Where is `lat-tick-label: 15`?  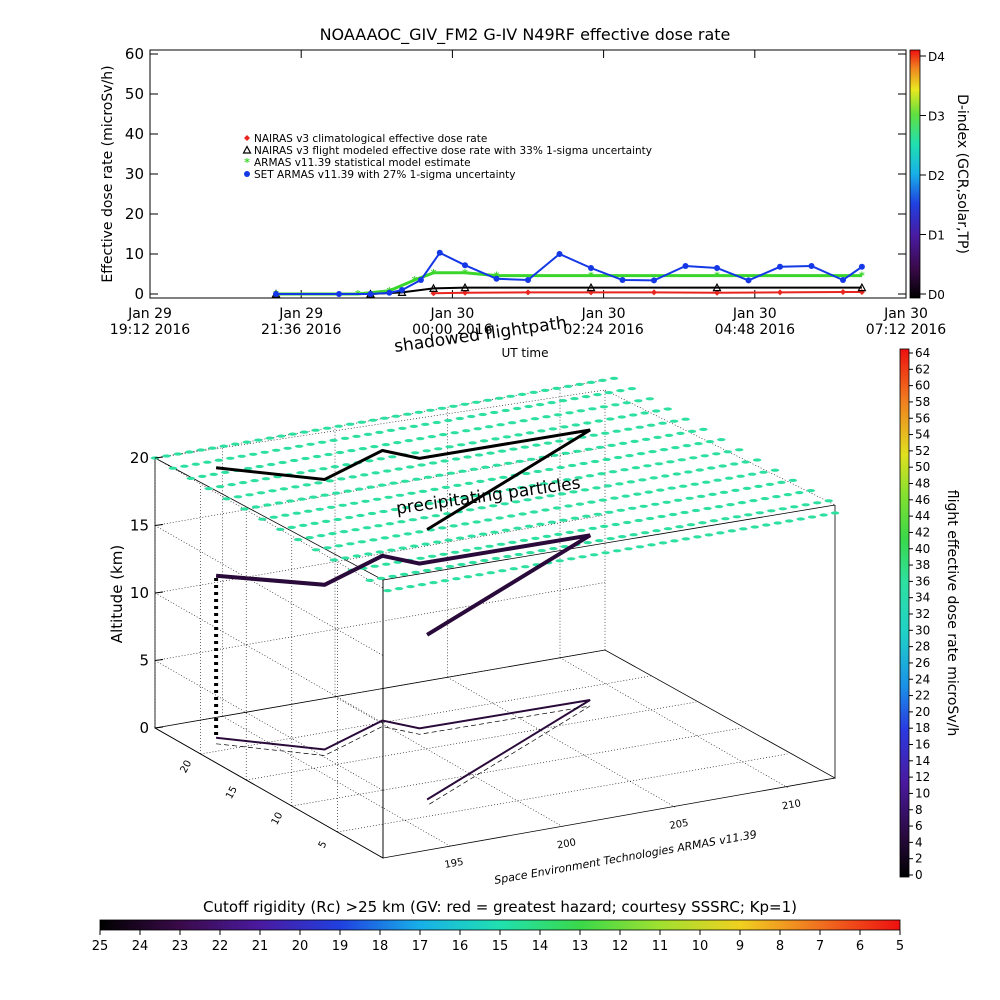
lat-tick-label: 15 is located at coordinates (232, 793).